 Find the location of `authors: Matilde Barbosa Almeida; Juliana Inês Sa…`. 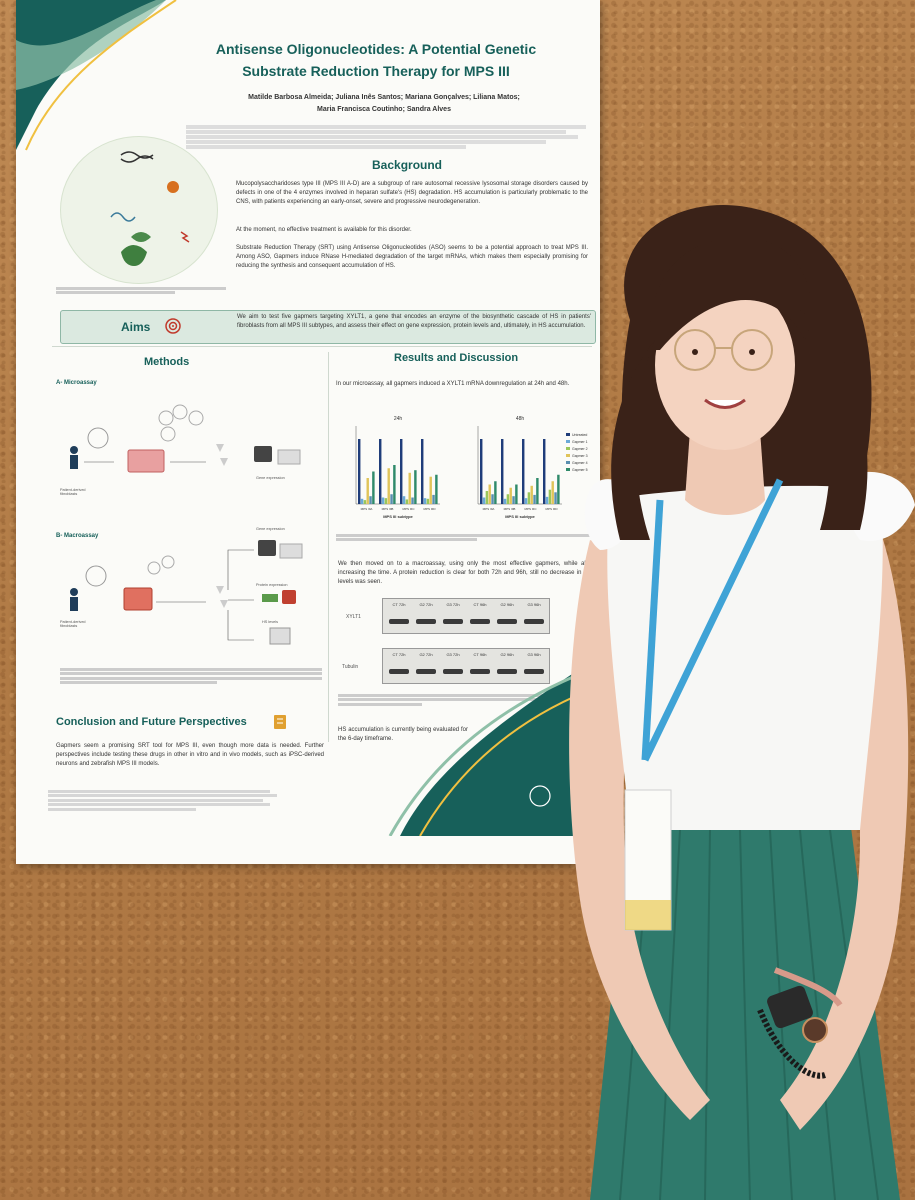

authors: Matilde Barbosa Almeida; Juliana Inês Sa… is located at coordinates (384, 104).